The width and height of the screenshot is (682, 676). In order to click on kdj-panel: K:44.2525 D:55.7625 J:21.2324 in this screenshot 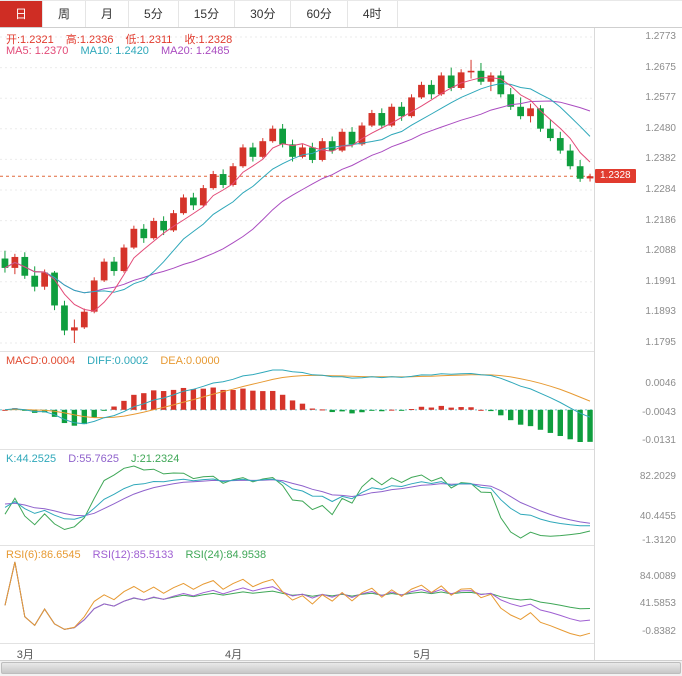, I will do `click(297, 498)`.